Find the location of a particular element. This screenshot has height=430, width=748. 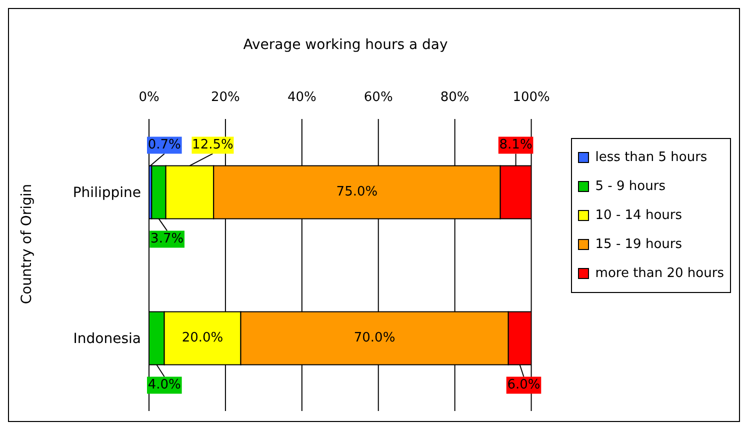

y-axis-title: Country of Origin is located at coordinates (27, 244).